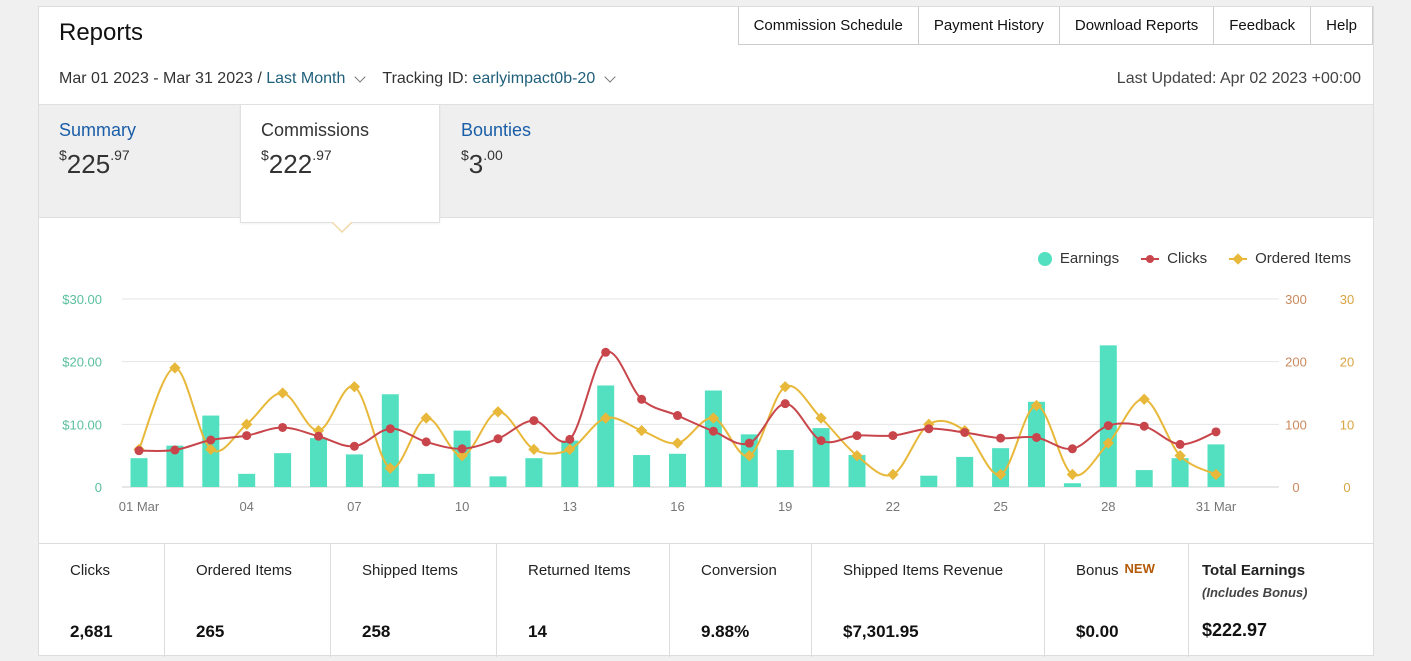 The width and height of the screenshot is (1411, 661). I want to click on stat-clicks: Clicks 2,681, so click(102, 600).